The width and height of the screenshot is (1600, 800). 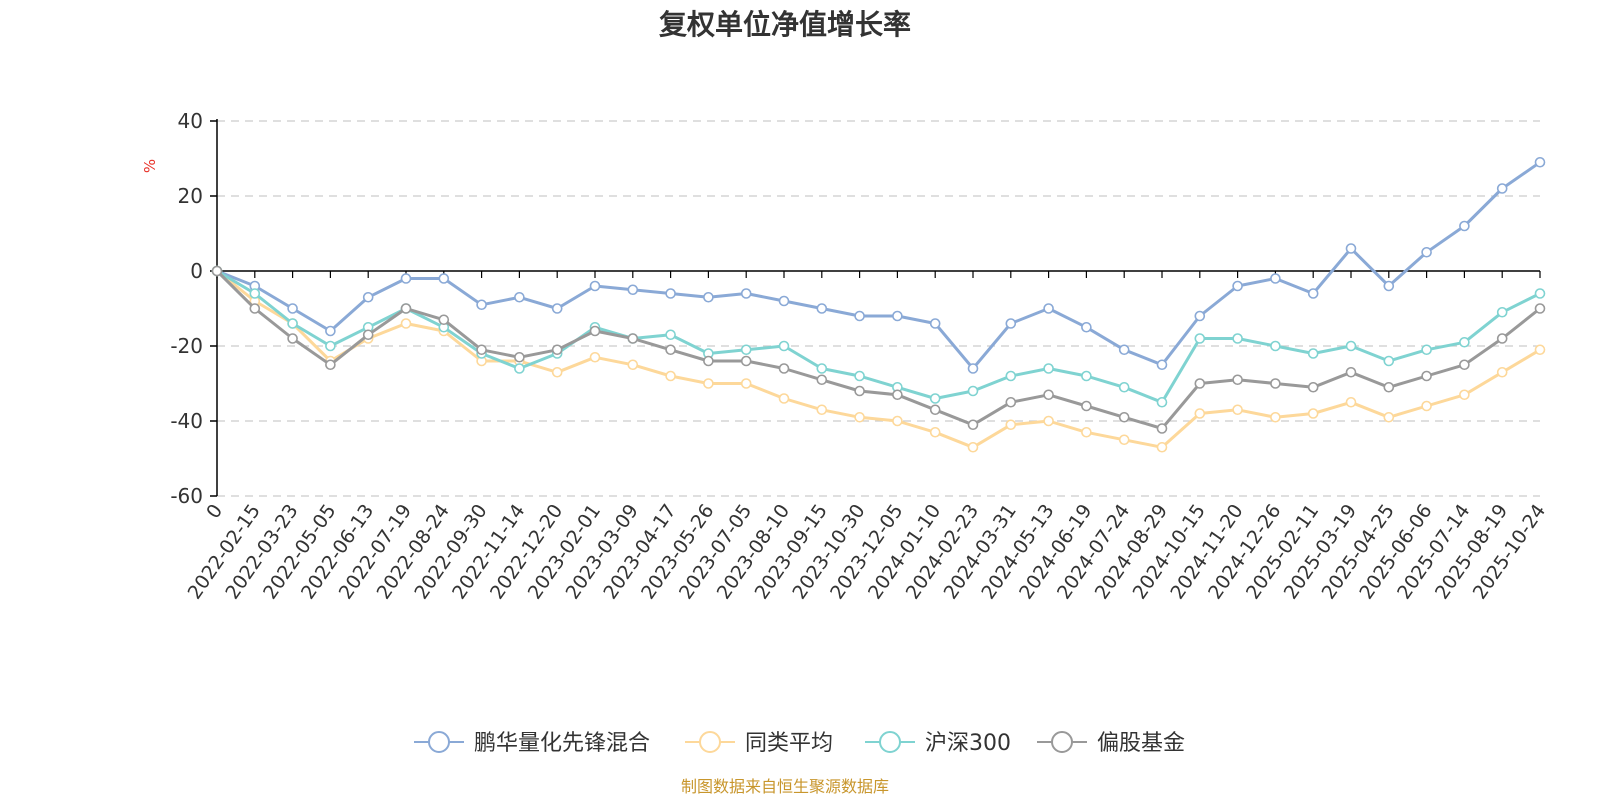 What do you see at coordinates (968, 743) in the screenshot?
I see `legend-label: 沪深300` at bounding box center [968, 743].